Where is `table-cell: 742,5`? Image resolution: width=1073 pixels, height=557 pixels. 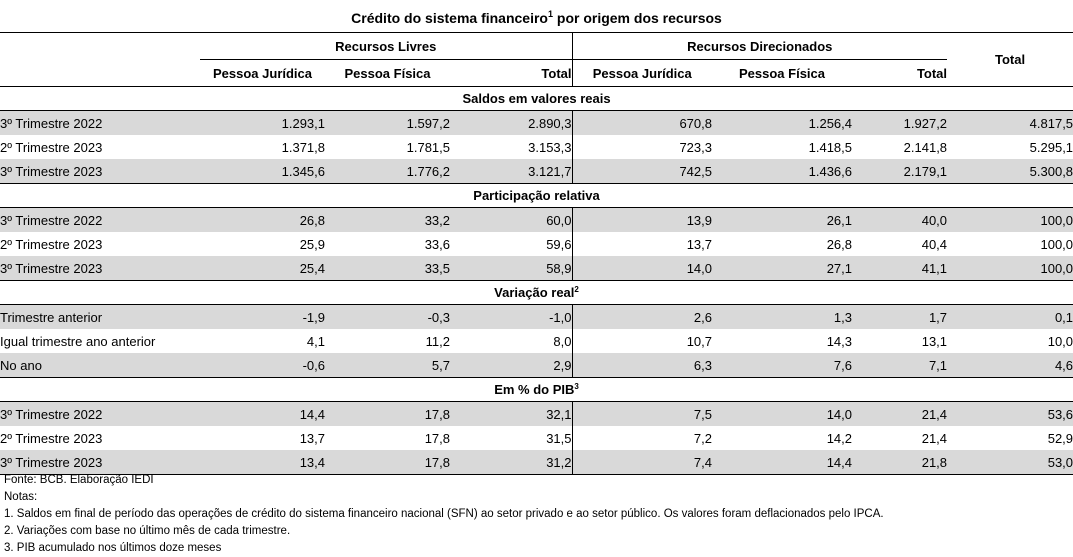
table-cell: 742,5 is located at coordinates (641, 171).